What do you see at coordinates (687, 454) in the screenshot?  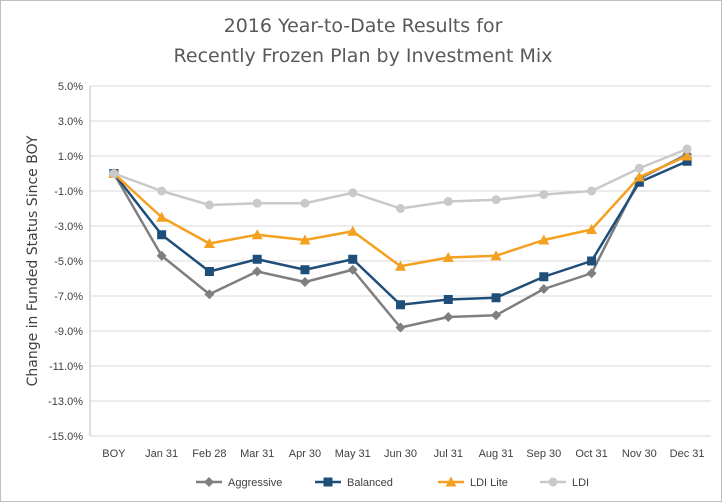 I see `x-tick-label-12: Dec 31` at bounding box center [687, 454].